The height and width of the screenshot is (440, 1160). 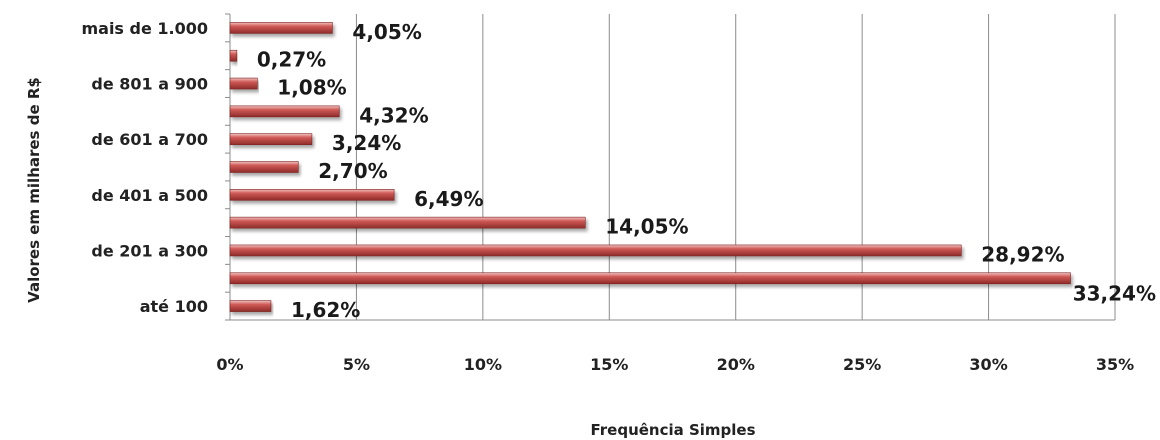 I want to click on y-tick-label: até 100, so click(x=174, y=306).